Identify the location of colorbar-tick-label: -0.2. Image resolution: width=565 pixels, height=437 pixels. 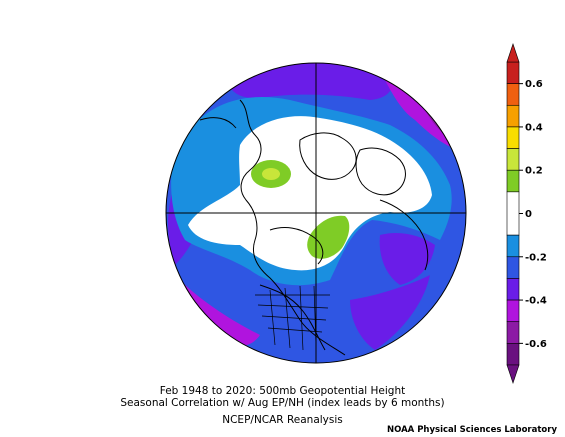
(536, 257).